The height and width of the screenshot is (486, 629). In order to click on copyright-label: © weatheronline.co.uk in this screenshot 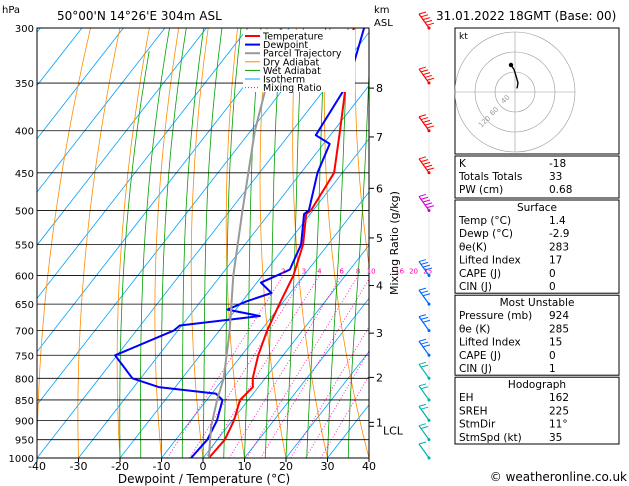, I will do `click(558, 477)`.